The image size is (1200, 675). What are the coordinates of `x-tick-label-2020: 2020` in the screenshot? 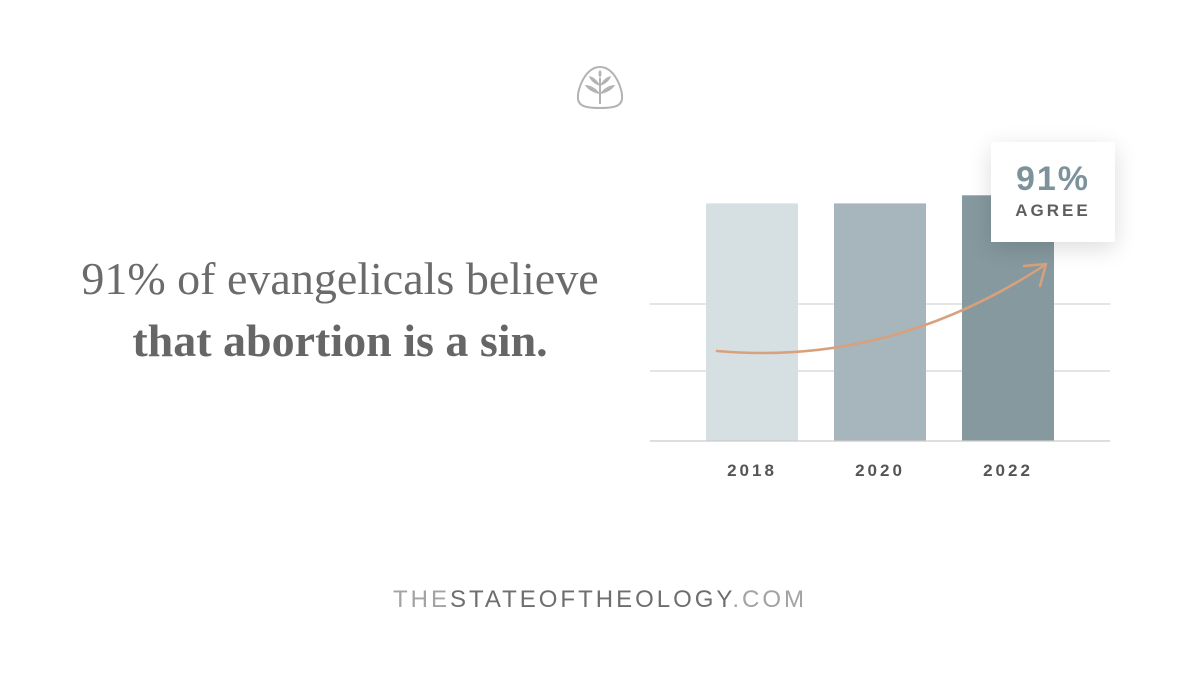 It's located at (880, 470).